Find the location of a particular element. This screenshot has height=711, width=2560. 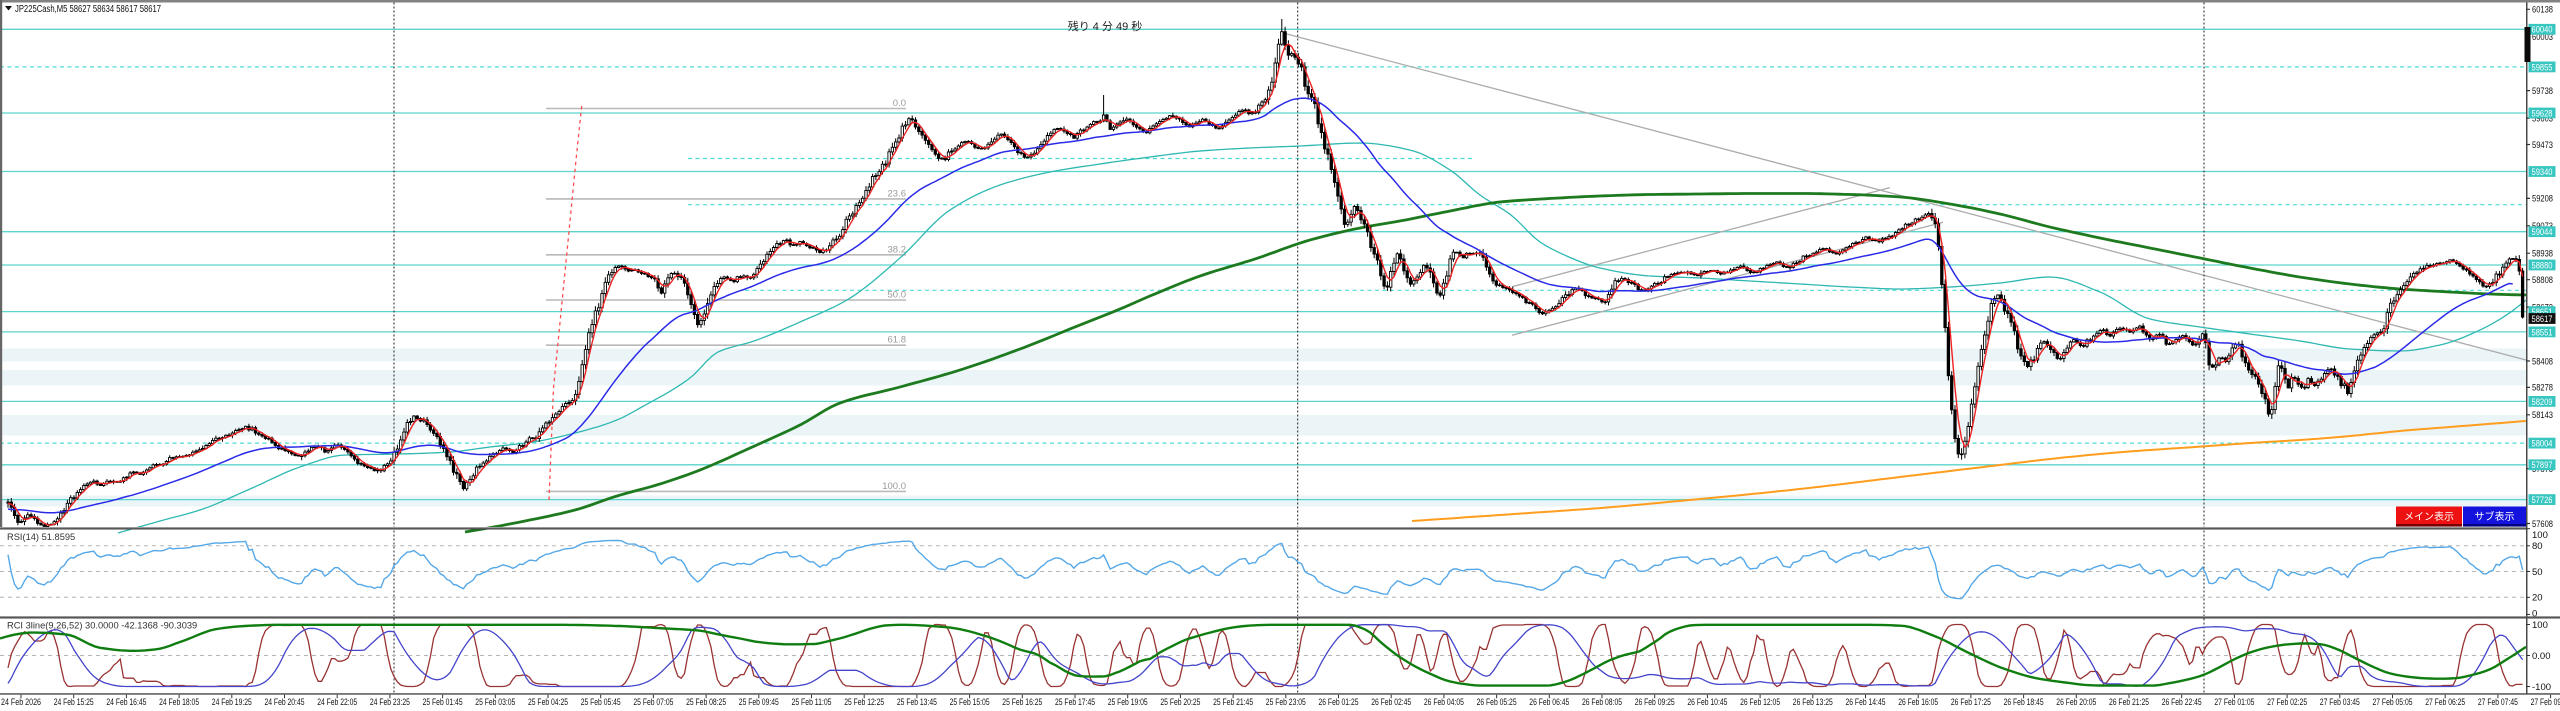

svg-text: 25 Feb 07:05 is located at coordinates (653, 702).